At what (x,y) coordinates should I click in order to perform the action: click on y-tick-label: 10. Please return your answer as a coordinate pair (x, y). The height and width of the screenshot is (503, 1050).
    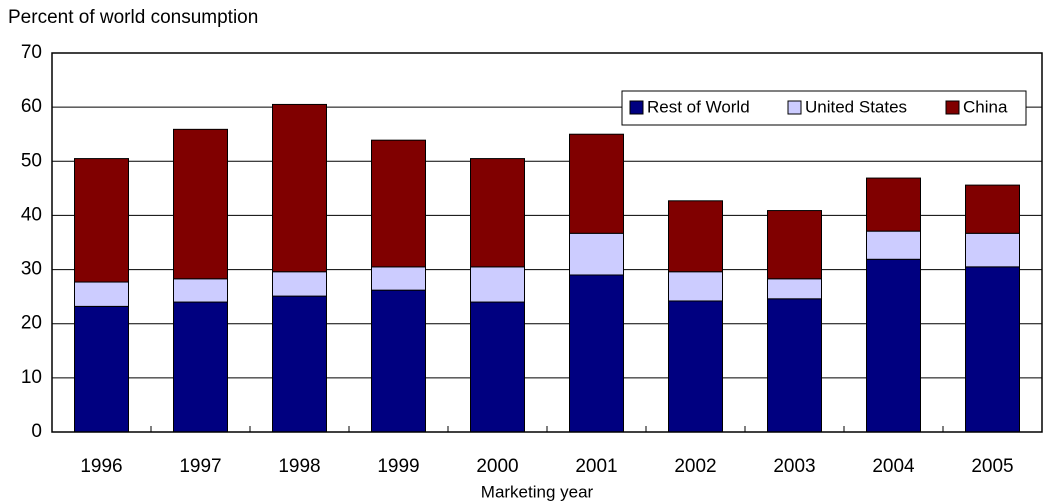
    Looking at the image, I should click on (31, 377).